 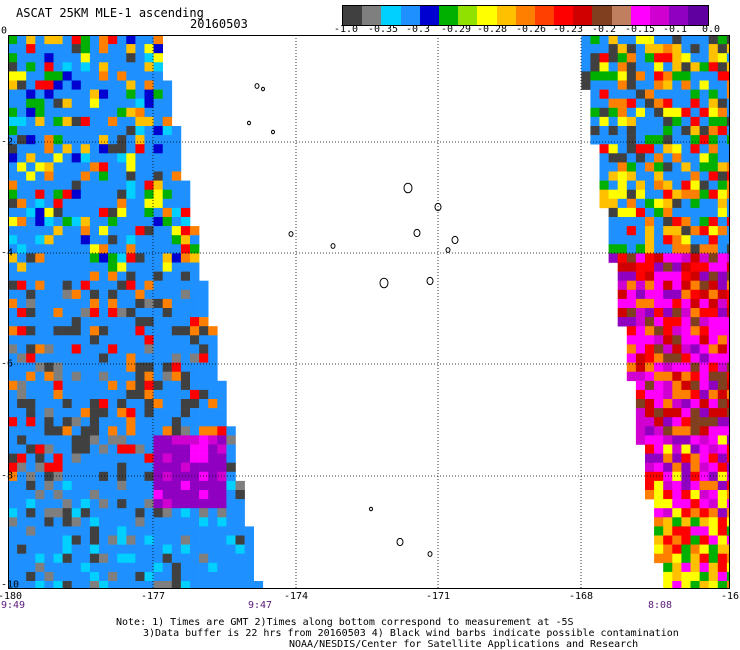 I want to click on time-middle: 9:47, so click(x=260, y=605).